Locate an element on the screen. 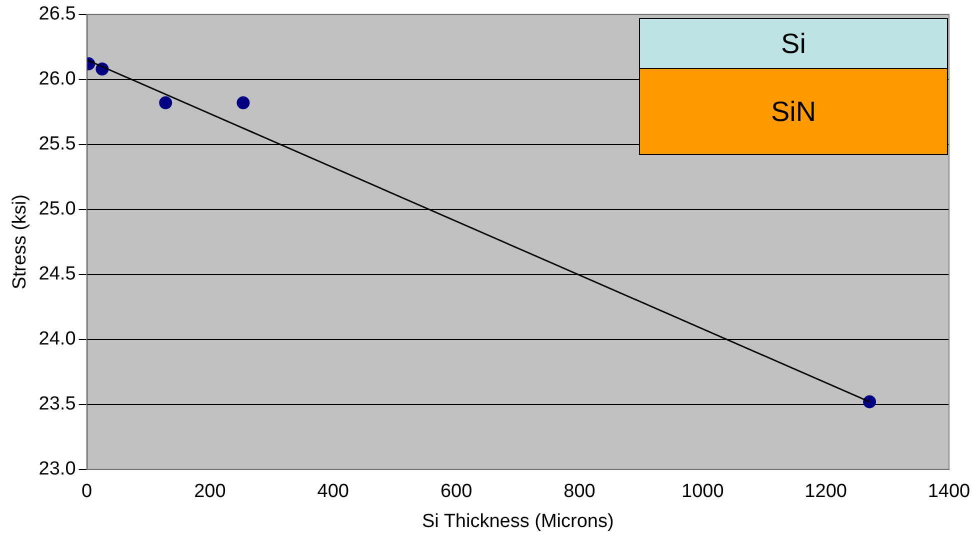  layer-stack-diagram: Si SiN is located at coordinates (793, 86).